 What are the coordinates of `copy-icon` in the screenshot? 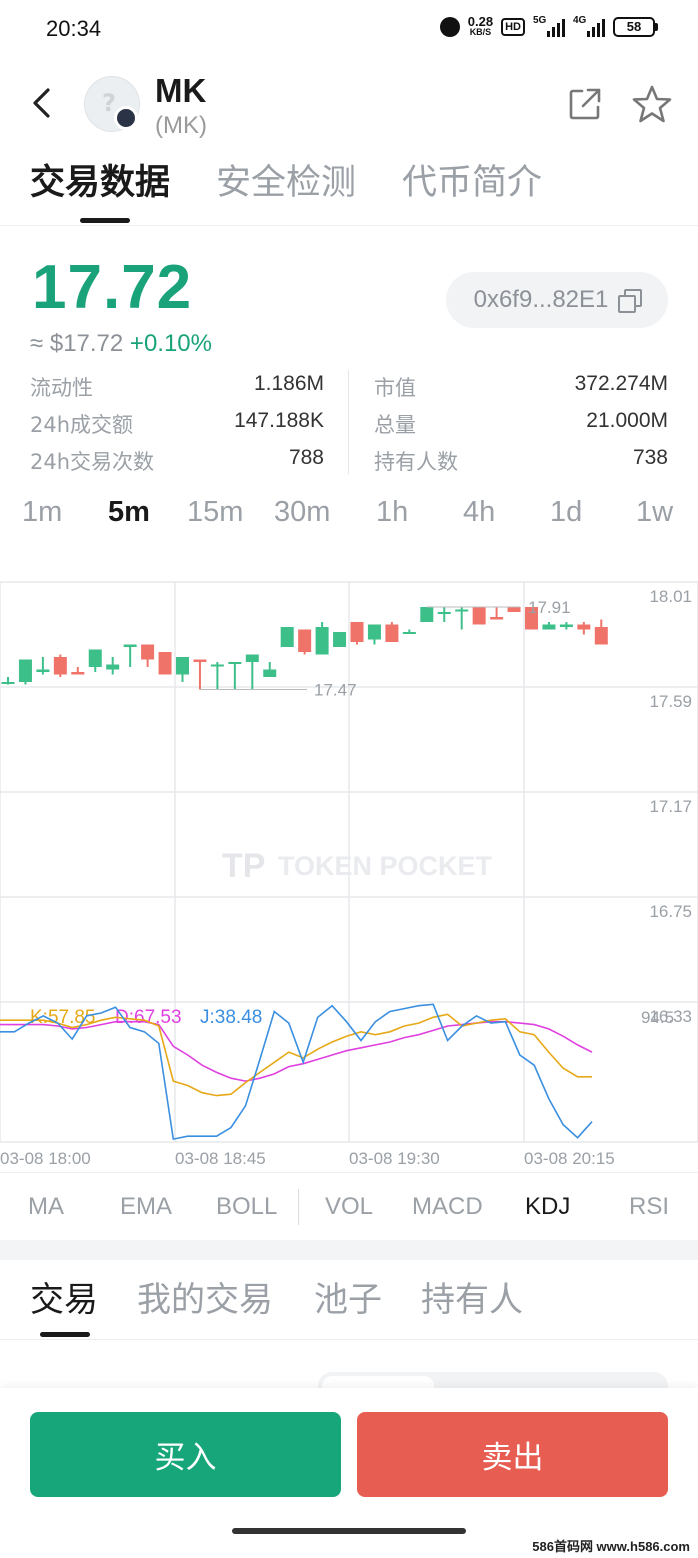 It's located at (630, 301).